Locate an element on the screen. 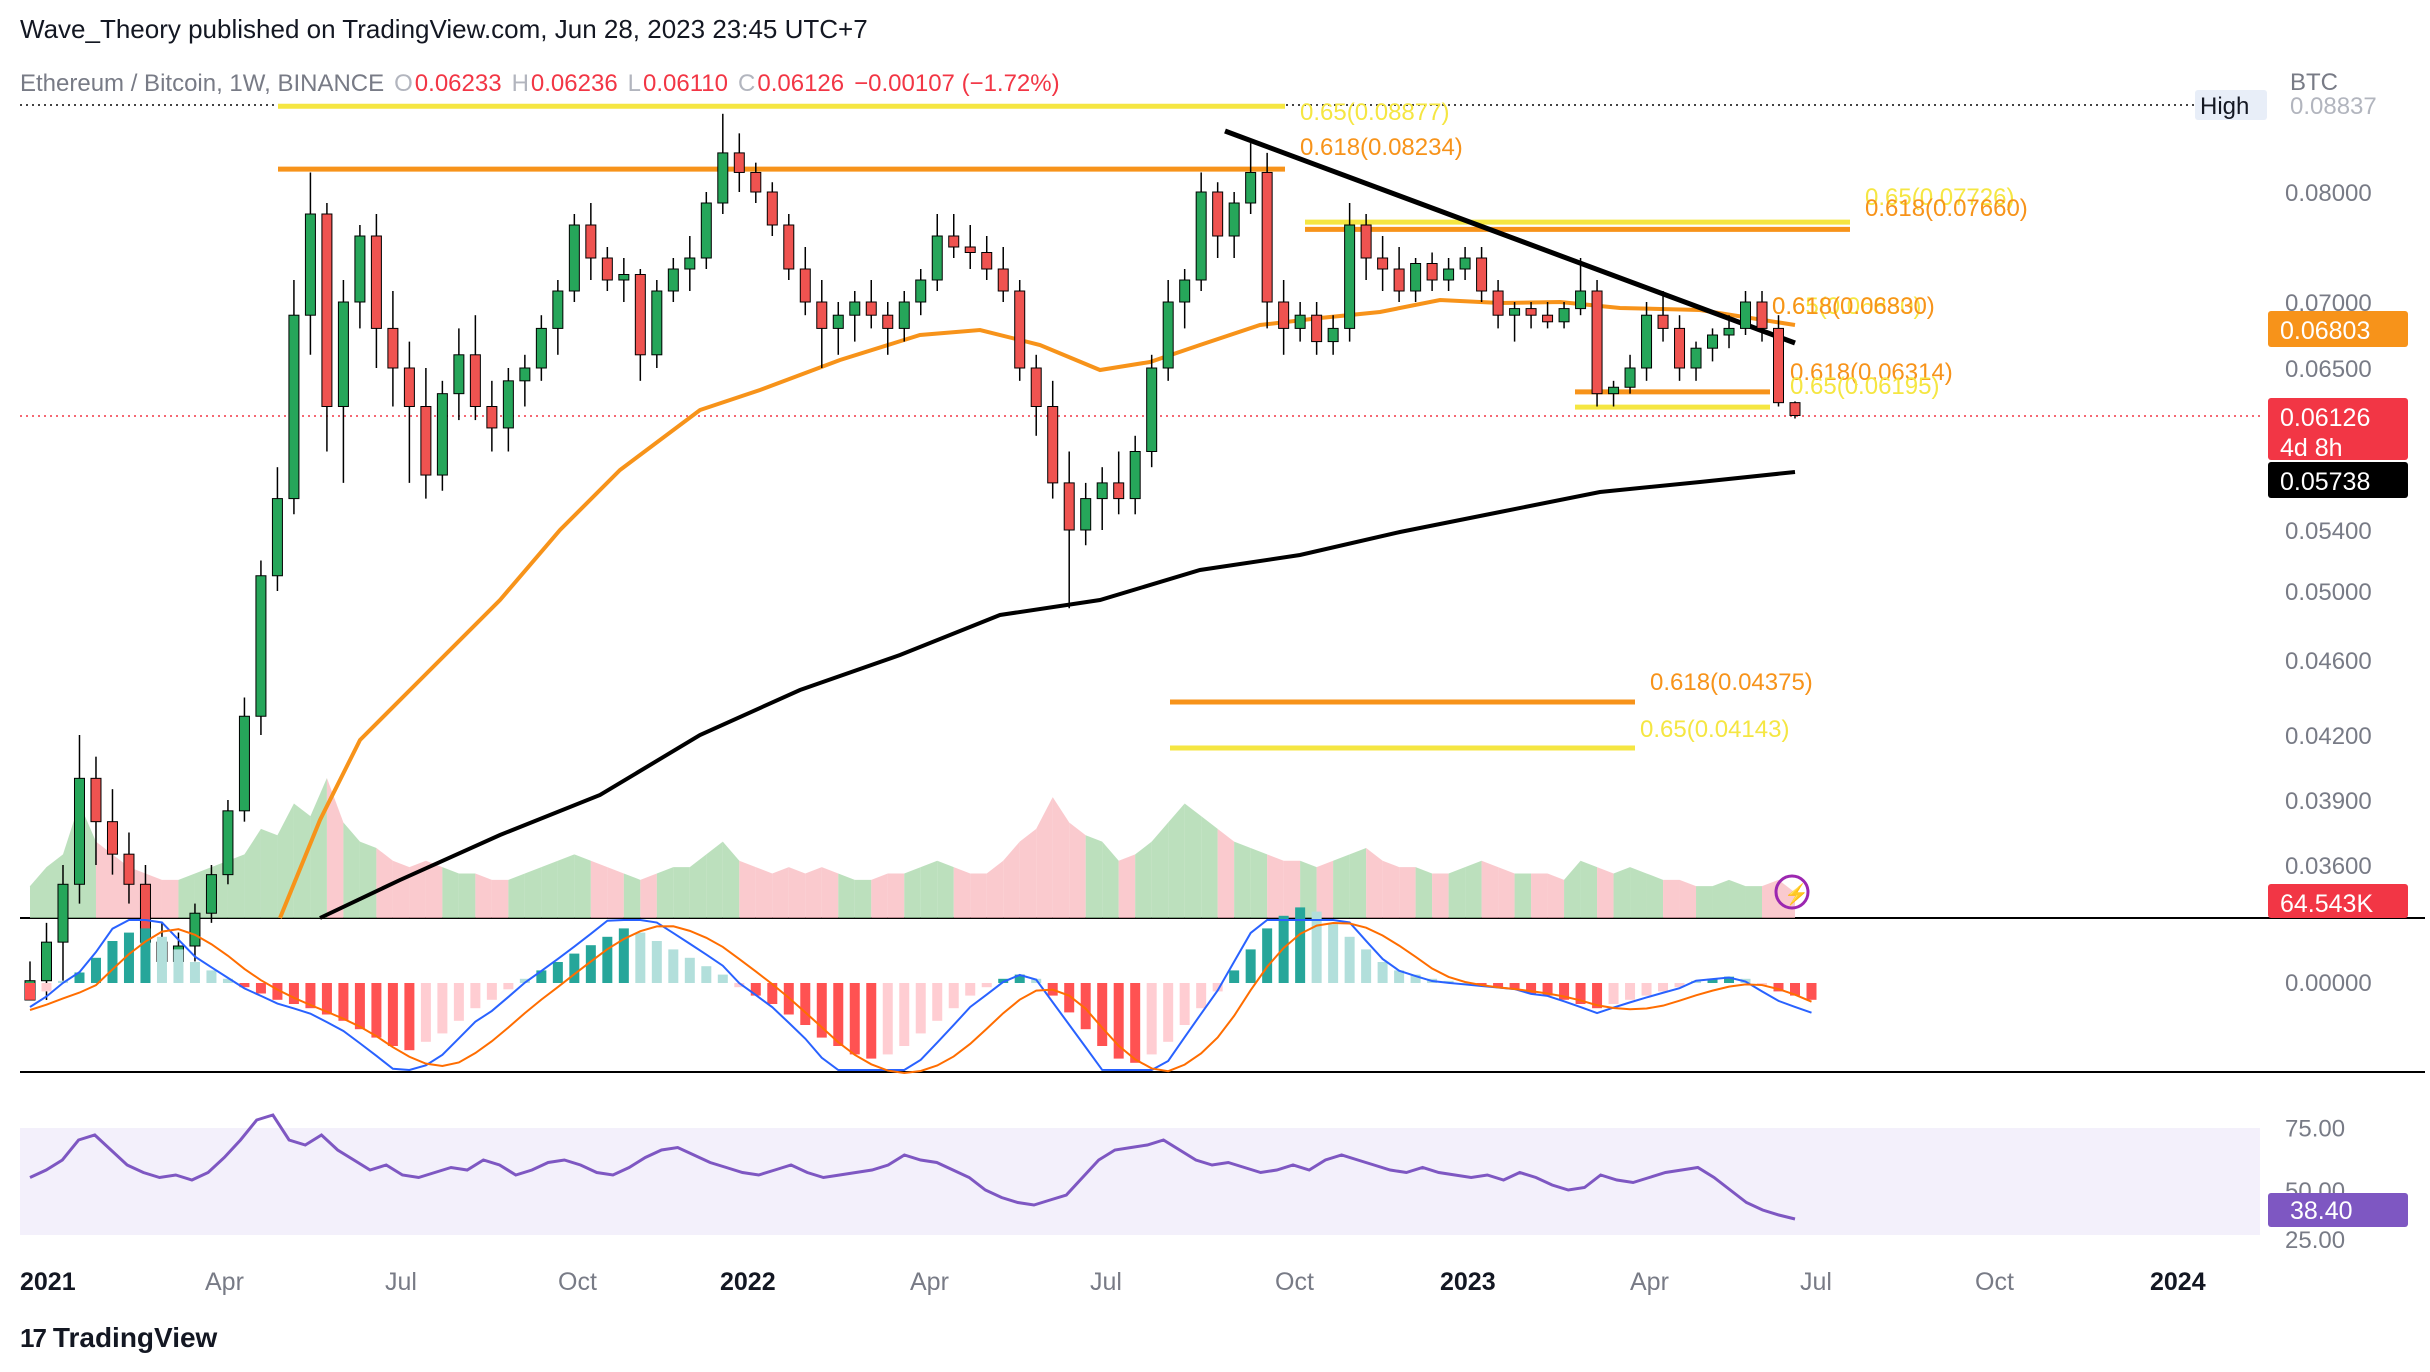 The height and width of the screenshot is (1372, 2430). axis-unit: BTC is located at coordinates (2314, 82).